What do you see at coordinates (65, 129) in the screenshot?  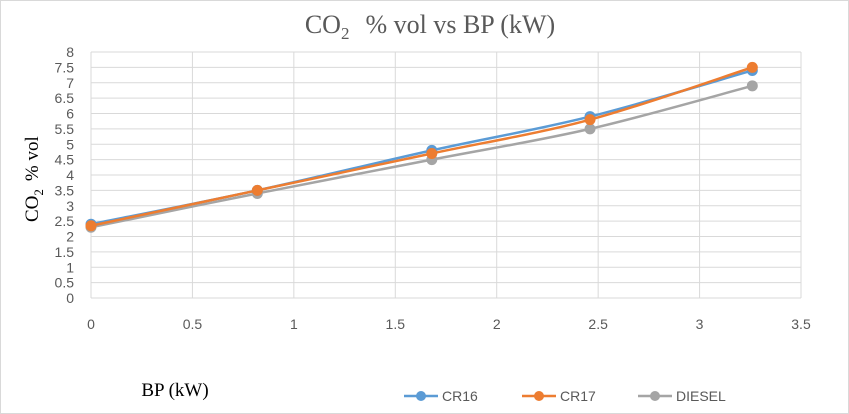 I see `y-tick-label: 5.5` at bounding box center [65, 129].